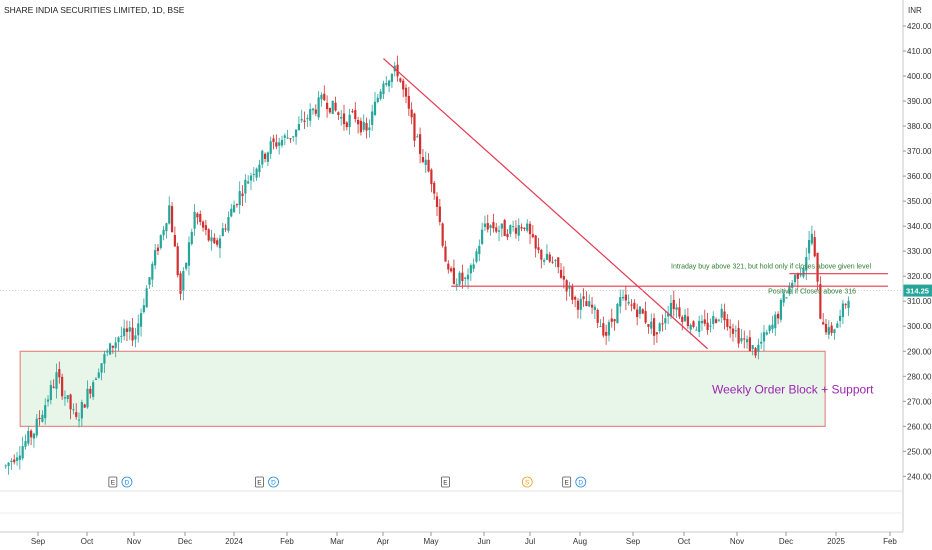 The image size is (932, 550). What do you see at coordinates (919, 401) in the screenshot?
I see `price-tick-label: 270.00` at bounding box center [919, 401].